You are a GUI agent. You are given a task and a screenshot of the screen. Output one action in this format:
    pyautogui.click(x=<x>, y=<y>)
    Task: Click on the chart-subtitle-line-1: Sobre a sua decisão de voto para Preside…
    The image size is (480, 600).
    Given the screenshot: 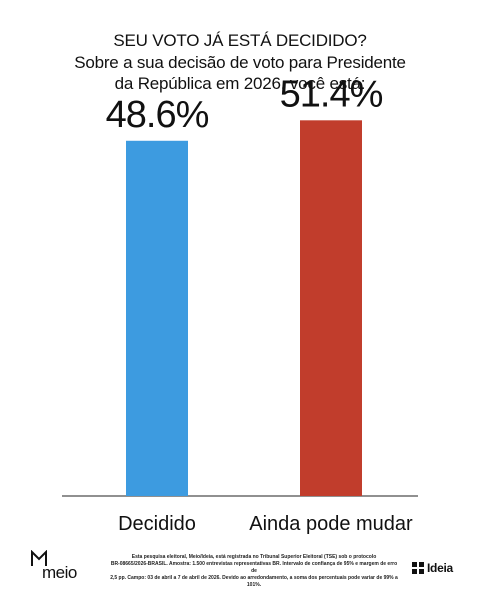 What is the action you would take?
    pyautogui.click(x=240, y=62)
    